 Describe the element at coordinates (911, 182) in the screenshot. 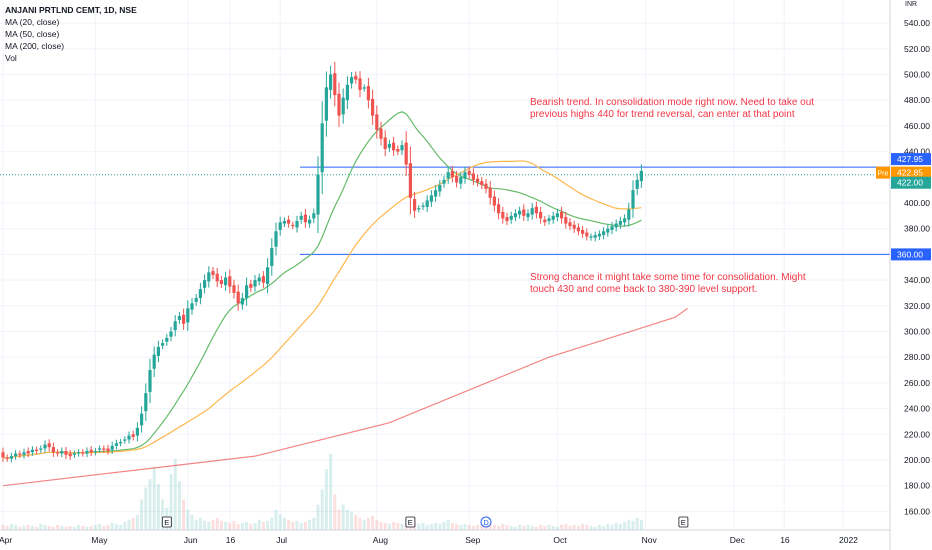

I see `price-badge-last` at that location.